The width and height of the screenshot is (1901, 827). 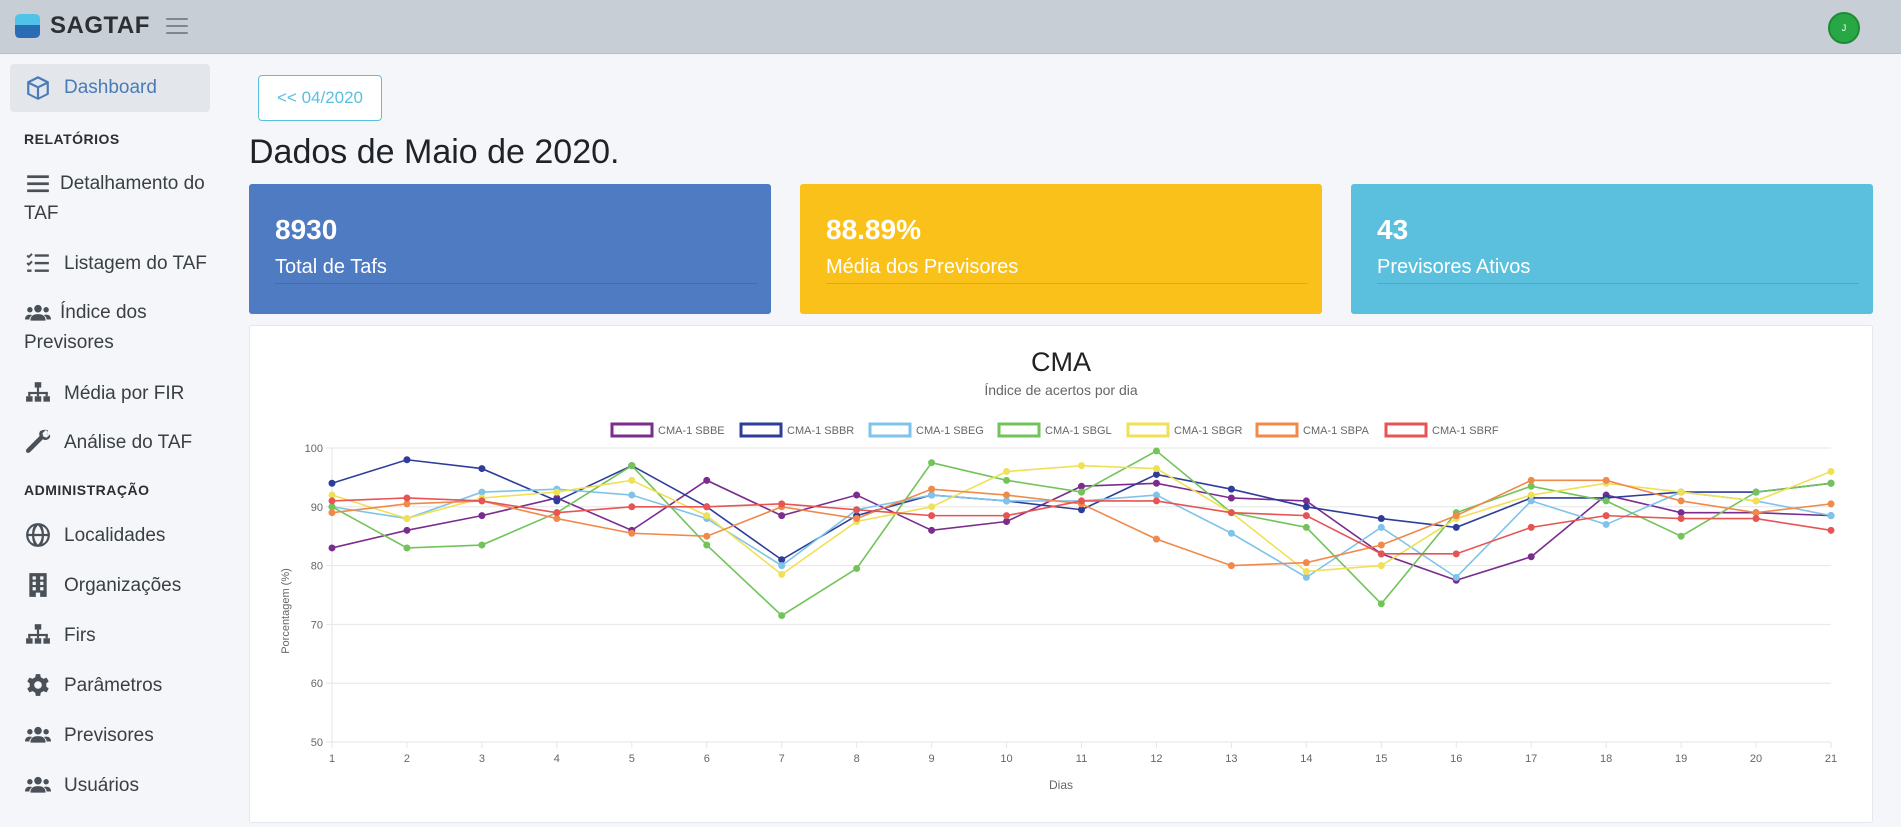 What do you see at coordinates (286, 611) in the screenshot?
I see `y-axis-label: Porcentagem (%)` at bounding box center [286, 611].